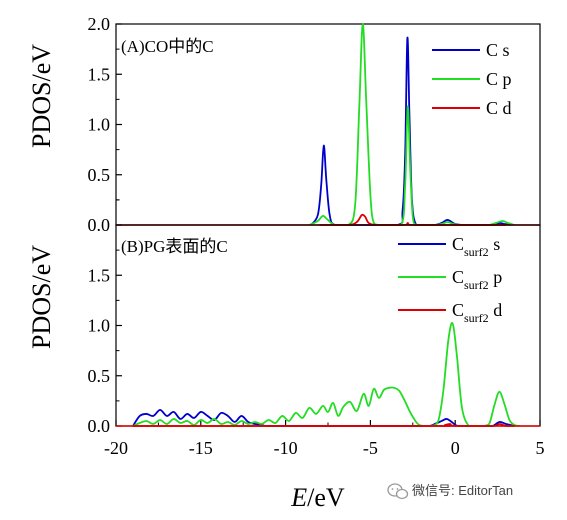  I want to click on x-axis-label-unit: /eV, so click(326, 497).